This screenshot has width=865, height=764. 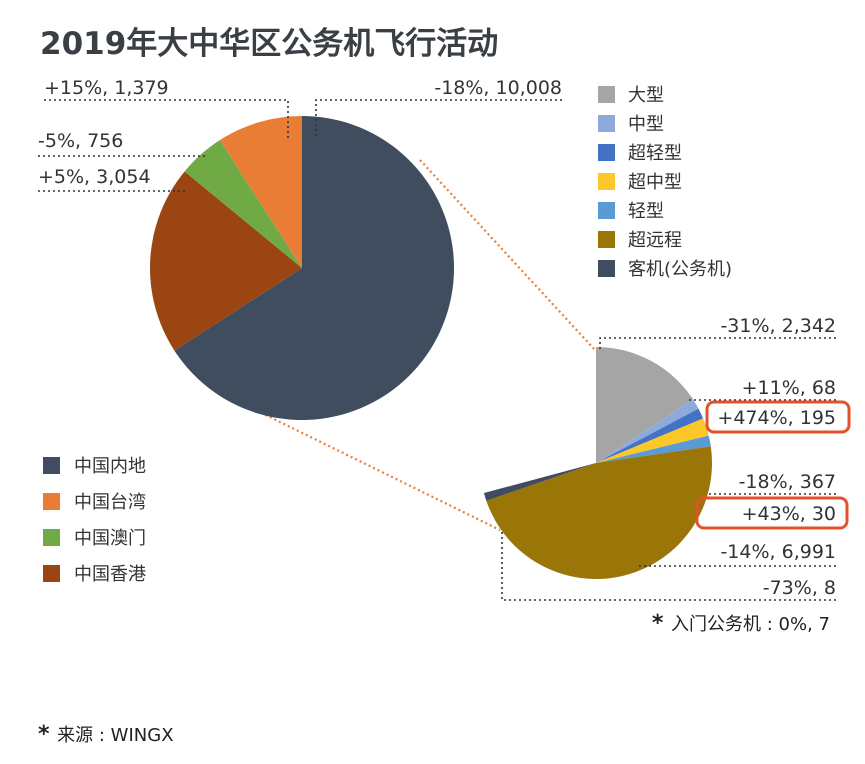 I want to click on data-label-macau: -5%, 756, so click(x=80, y=141).